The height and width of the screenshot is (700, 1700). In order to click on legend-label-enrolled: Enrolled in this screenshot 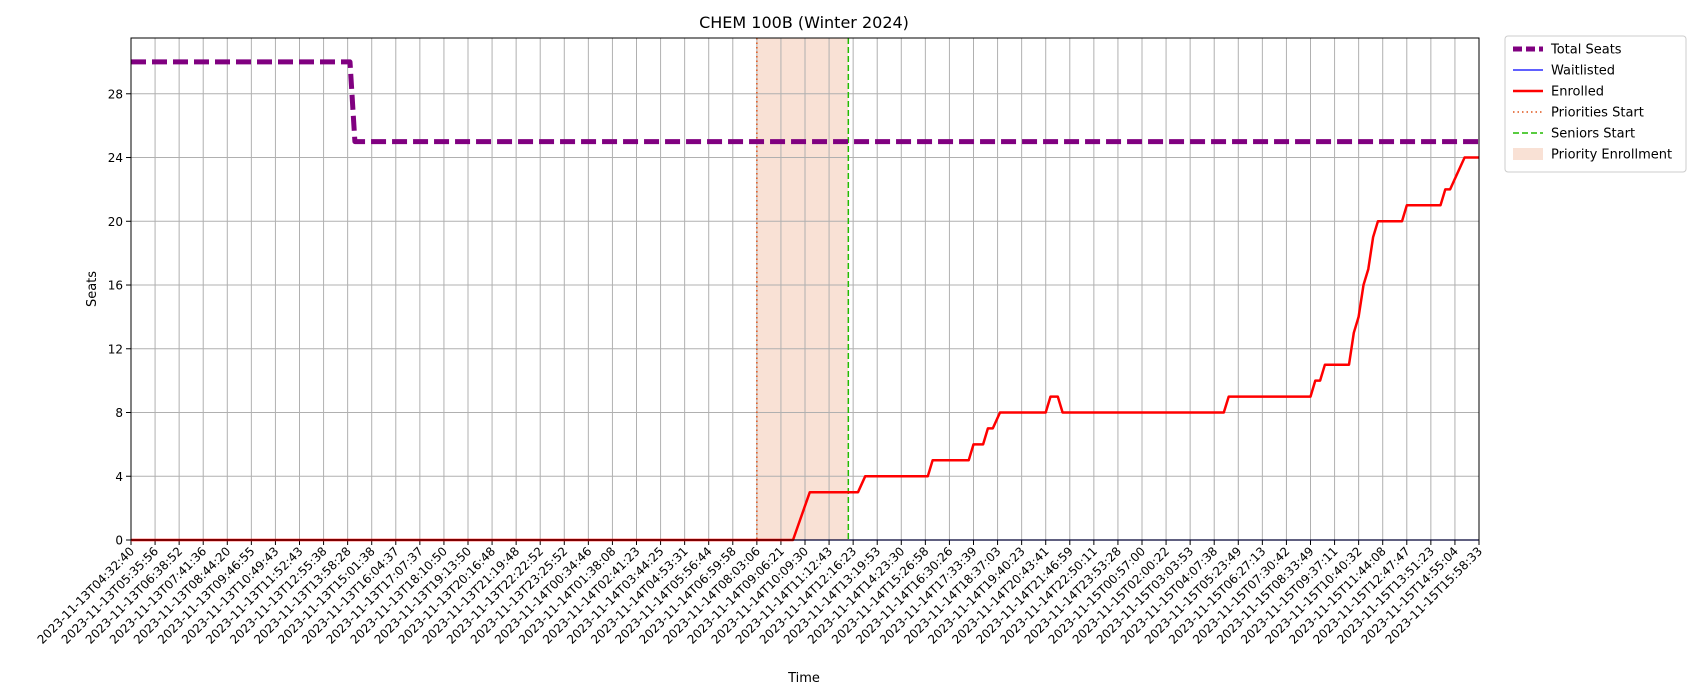, I will do `click(1577, 92)`.